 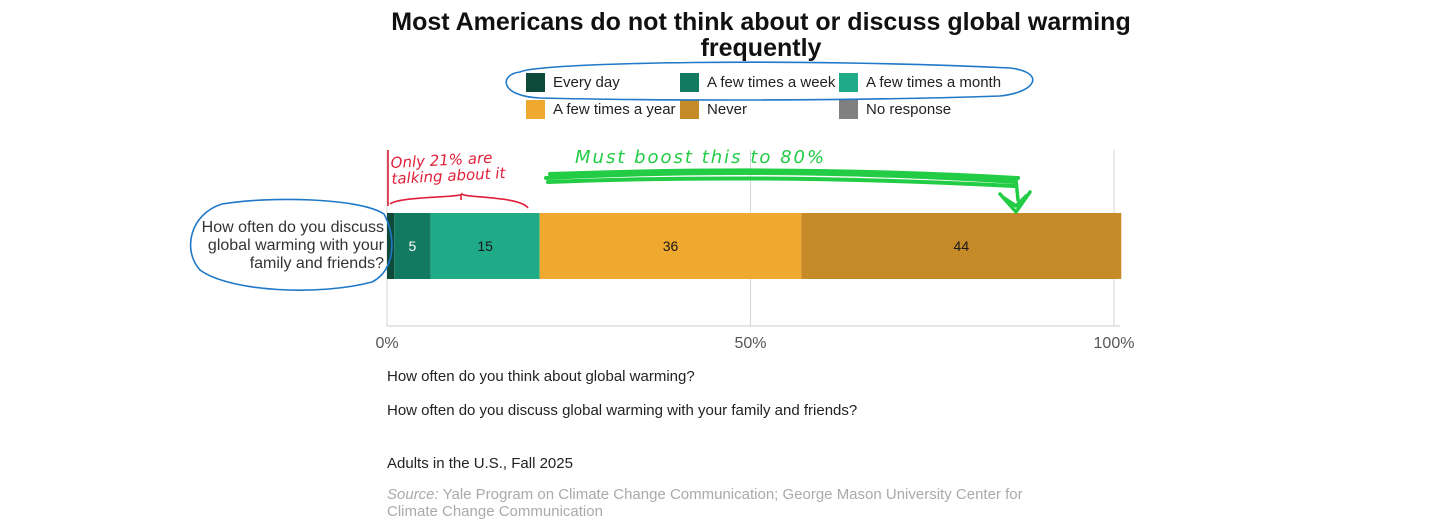 I want to click on legend-item-never: Never, so click(x=713, y=109).